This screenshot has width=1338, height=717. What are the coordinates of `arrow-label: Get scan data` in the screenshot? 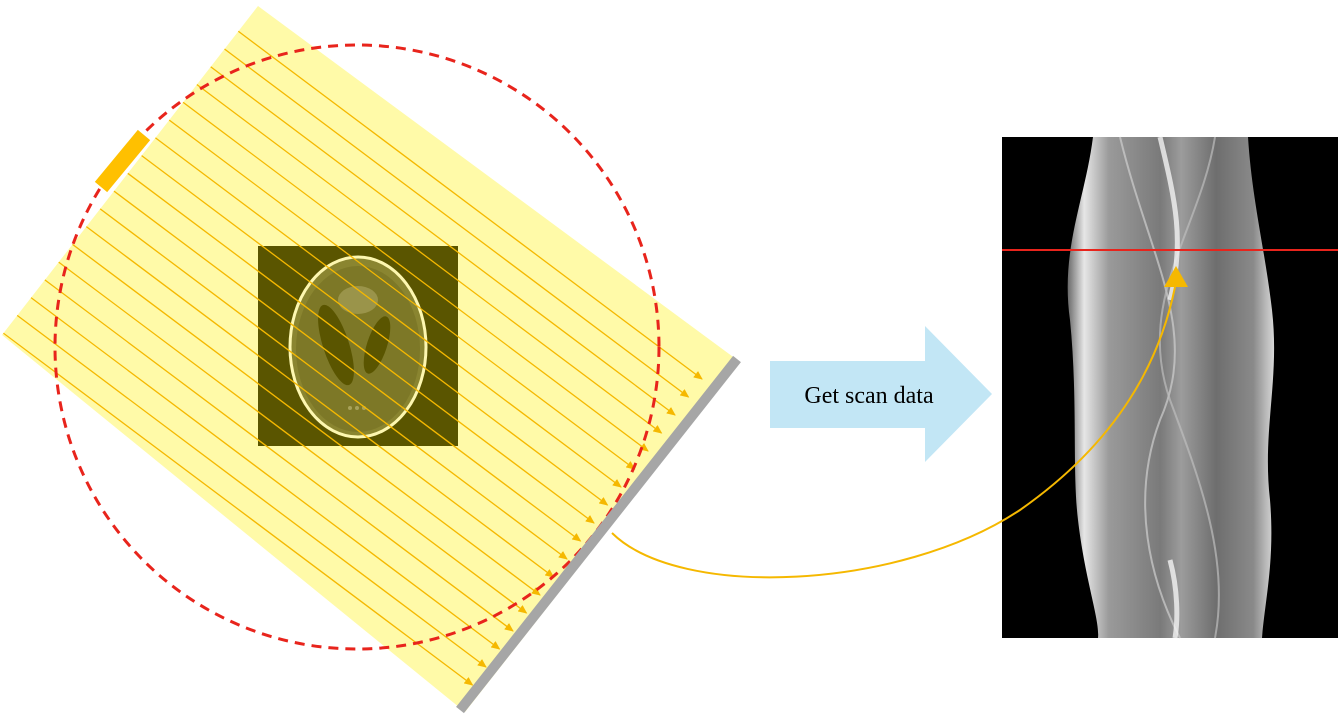 It's located at (869, 396).